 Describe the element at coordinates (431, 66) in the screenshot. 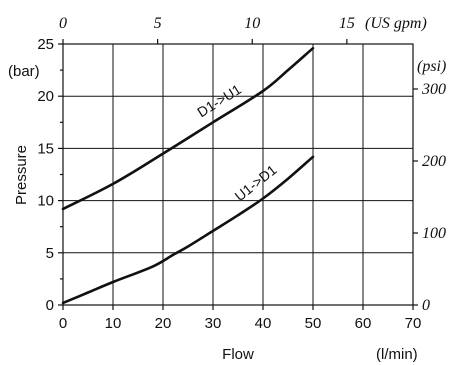

I see `secondary-y-unit: (psi)` at that location.